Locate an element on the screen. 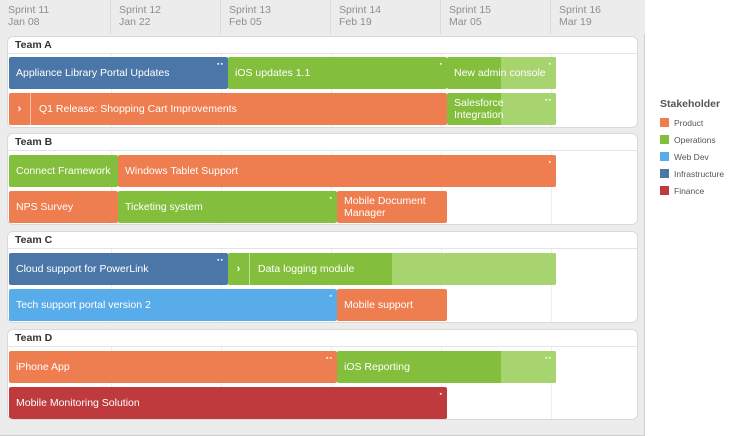 The image size is (736, 436). roadmap-card-cloud-support-for-powerlink: Cloud support for PowerLink ▪▪ is located at coordinates (118, 269).